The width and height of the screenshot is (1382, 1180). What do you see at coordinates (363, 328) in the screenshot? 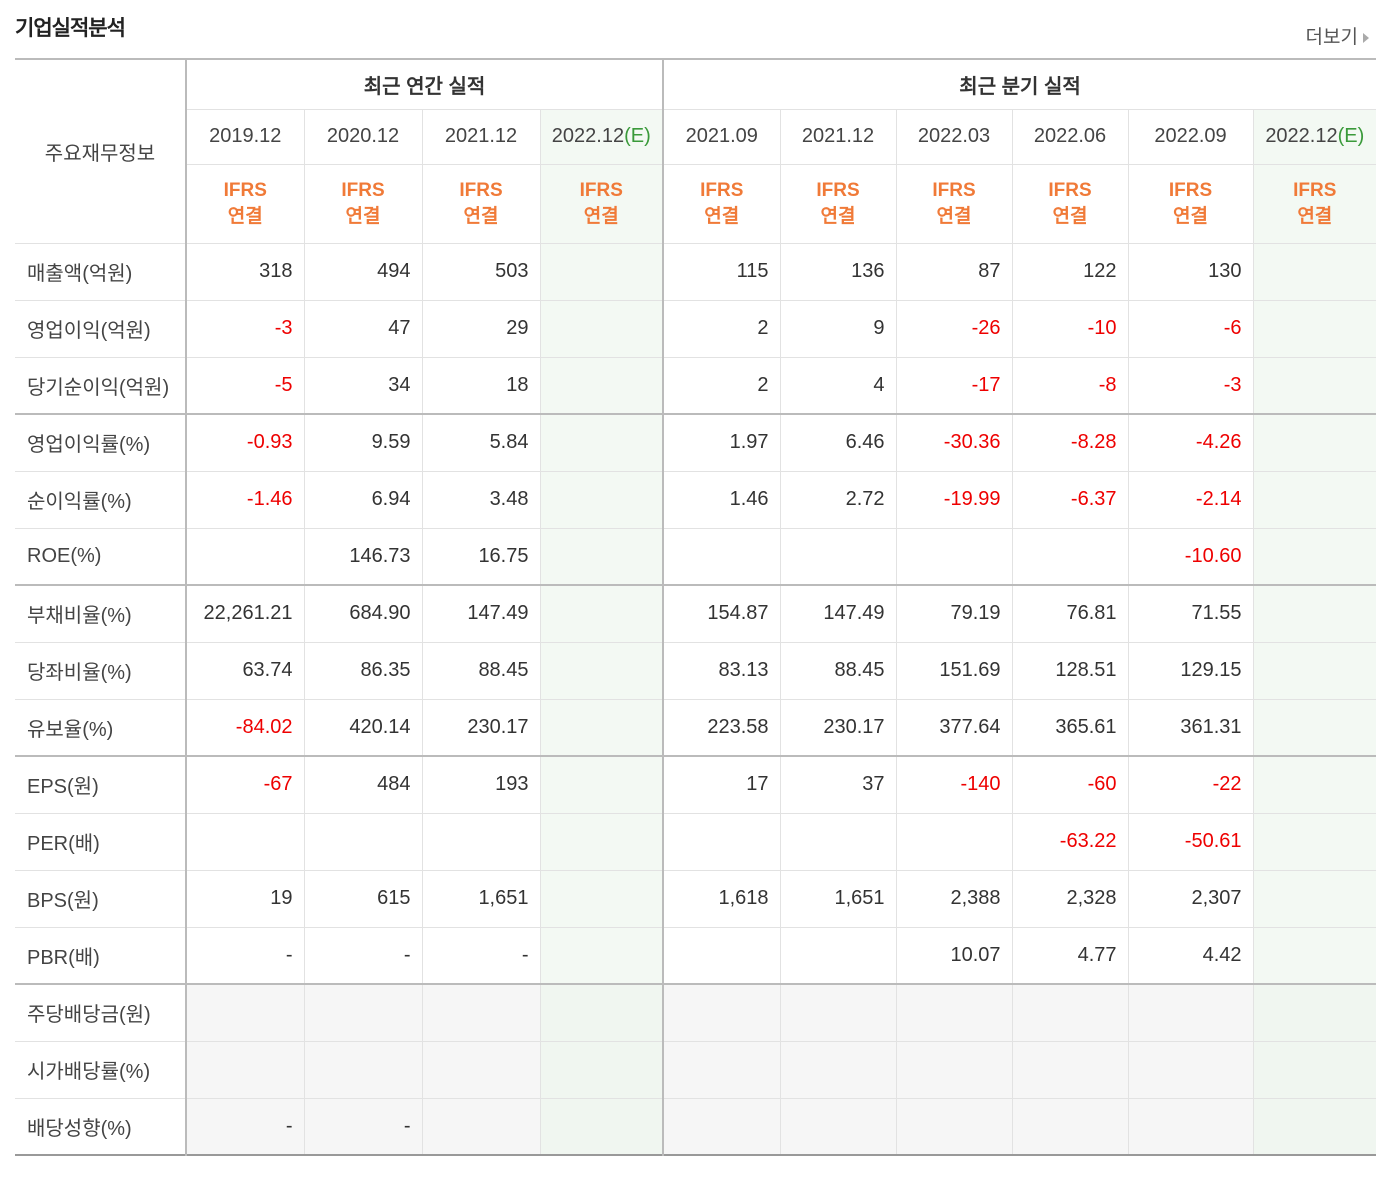
I see `value-cell: 47` at bounding box center [363, 328].